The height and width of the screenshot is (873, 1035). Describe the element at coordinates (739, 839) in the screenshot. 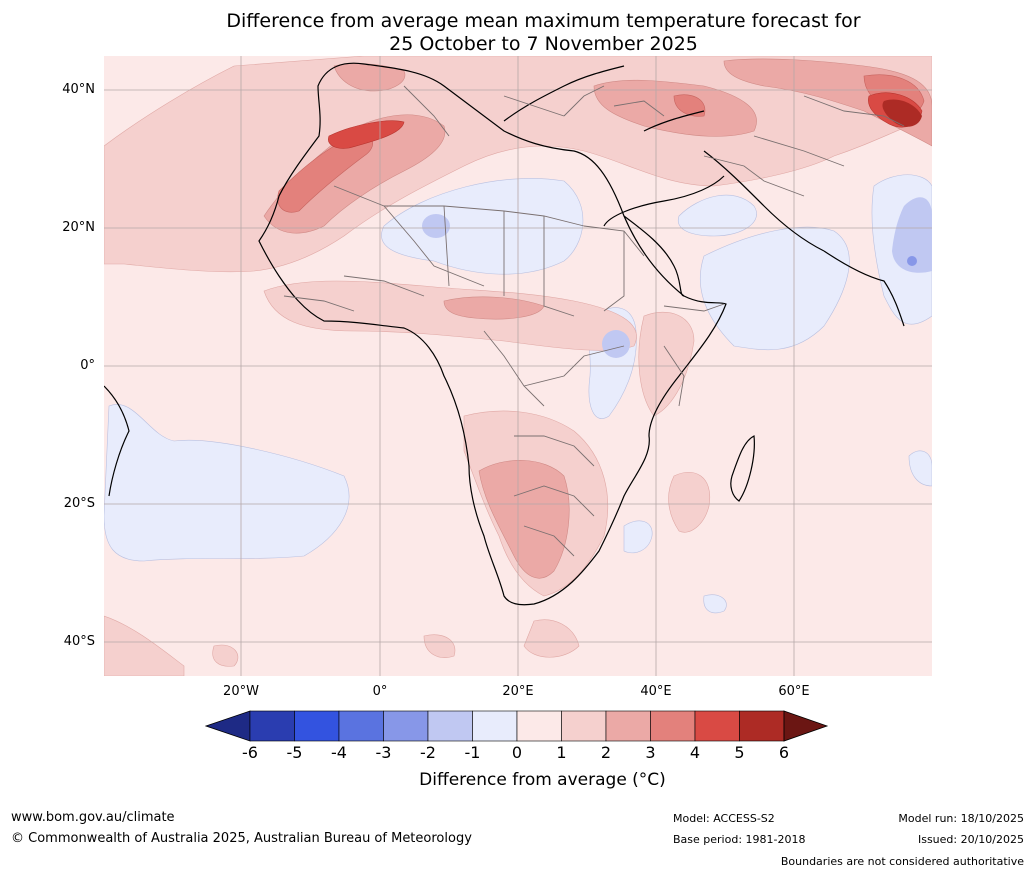

I see `footer-base-period: Base period: 1981-2018` at that location.